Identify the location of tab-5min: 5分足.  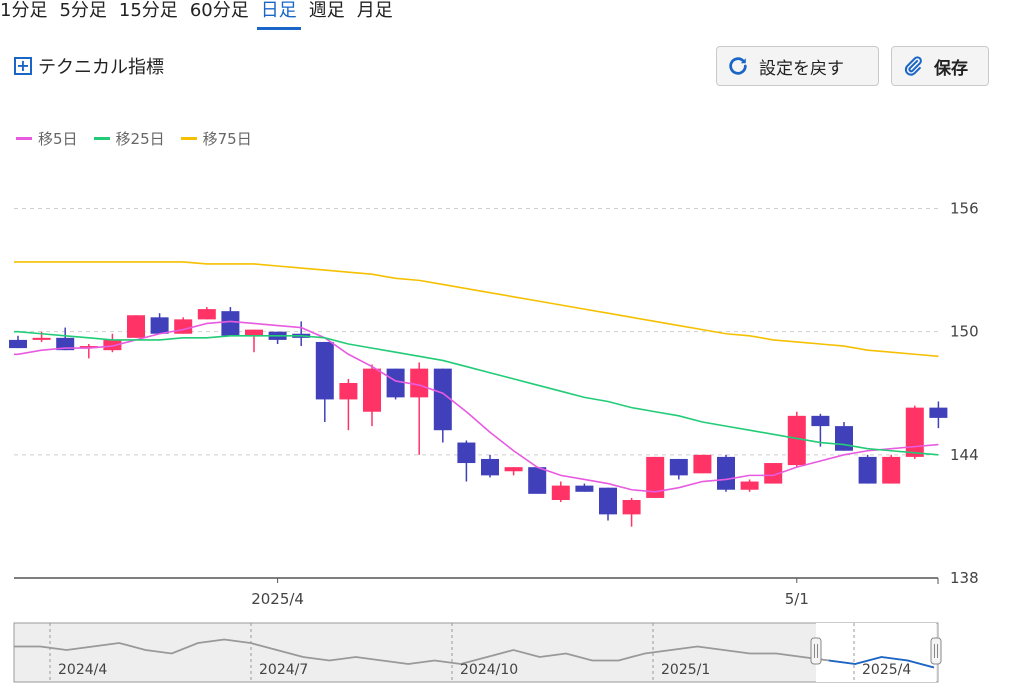
(83, 10).